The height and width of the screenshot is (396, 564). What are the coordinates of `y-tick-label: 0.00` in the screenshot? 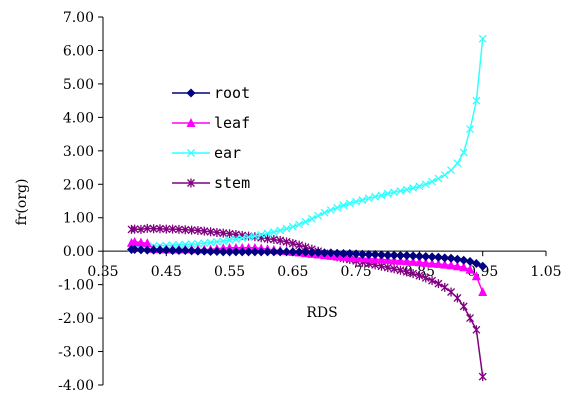 It's located at (78, 252).